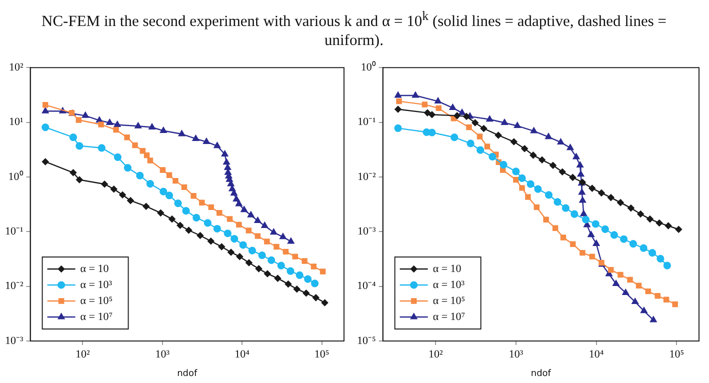  What do you see at coordinates (354, 29) in the screenshot?
I see `text: NC-FEM in the second experiment with various k and α = 10$^{k}$ (solid lines = adaptive, dashed lines = uniform).` at bounding box center [354, 29].